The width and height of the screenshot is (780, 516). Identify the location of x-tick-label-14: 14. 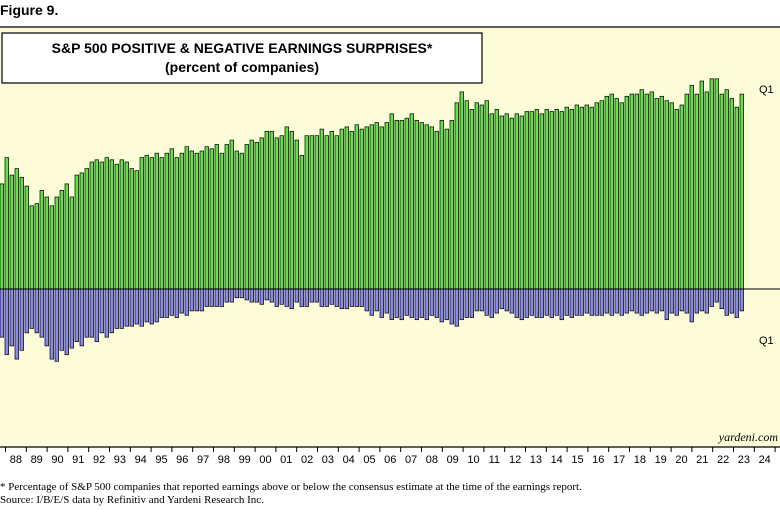
(557, 460).